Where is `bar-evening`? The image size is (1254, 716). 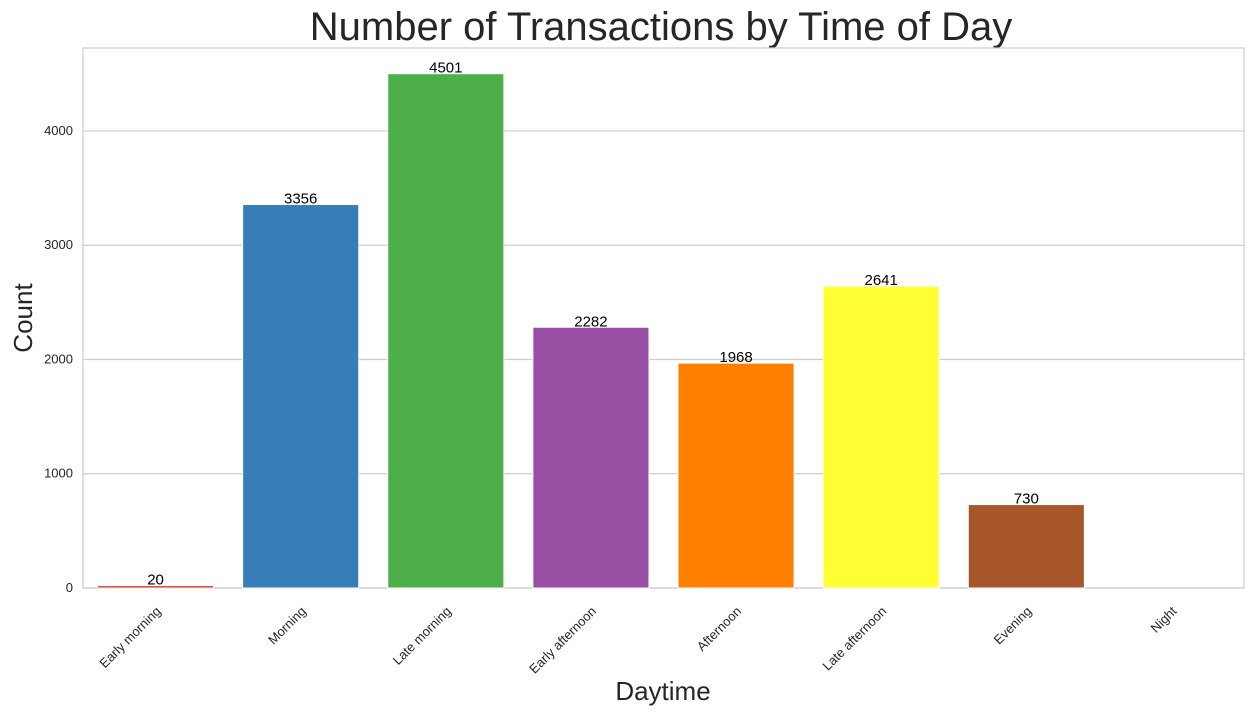
bar-evening is located at coordinates (1026, 546).